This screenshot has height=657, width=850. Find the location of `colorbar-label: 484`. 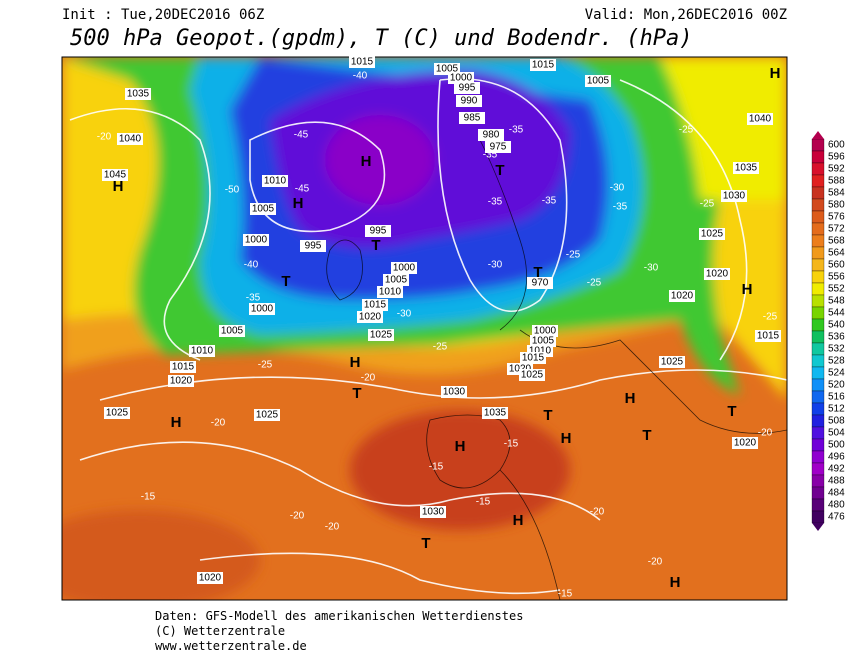

colorbar-label: 484 is located at coordinates (836, 493).